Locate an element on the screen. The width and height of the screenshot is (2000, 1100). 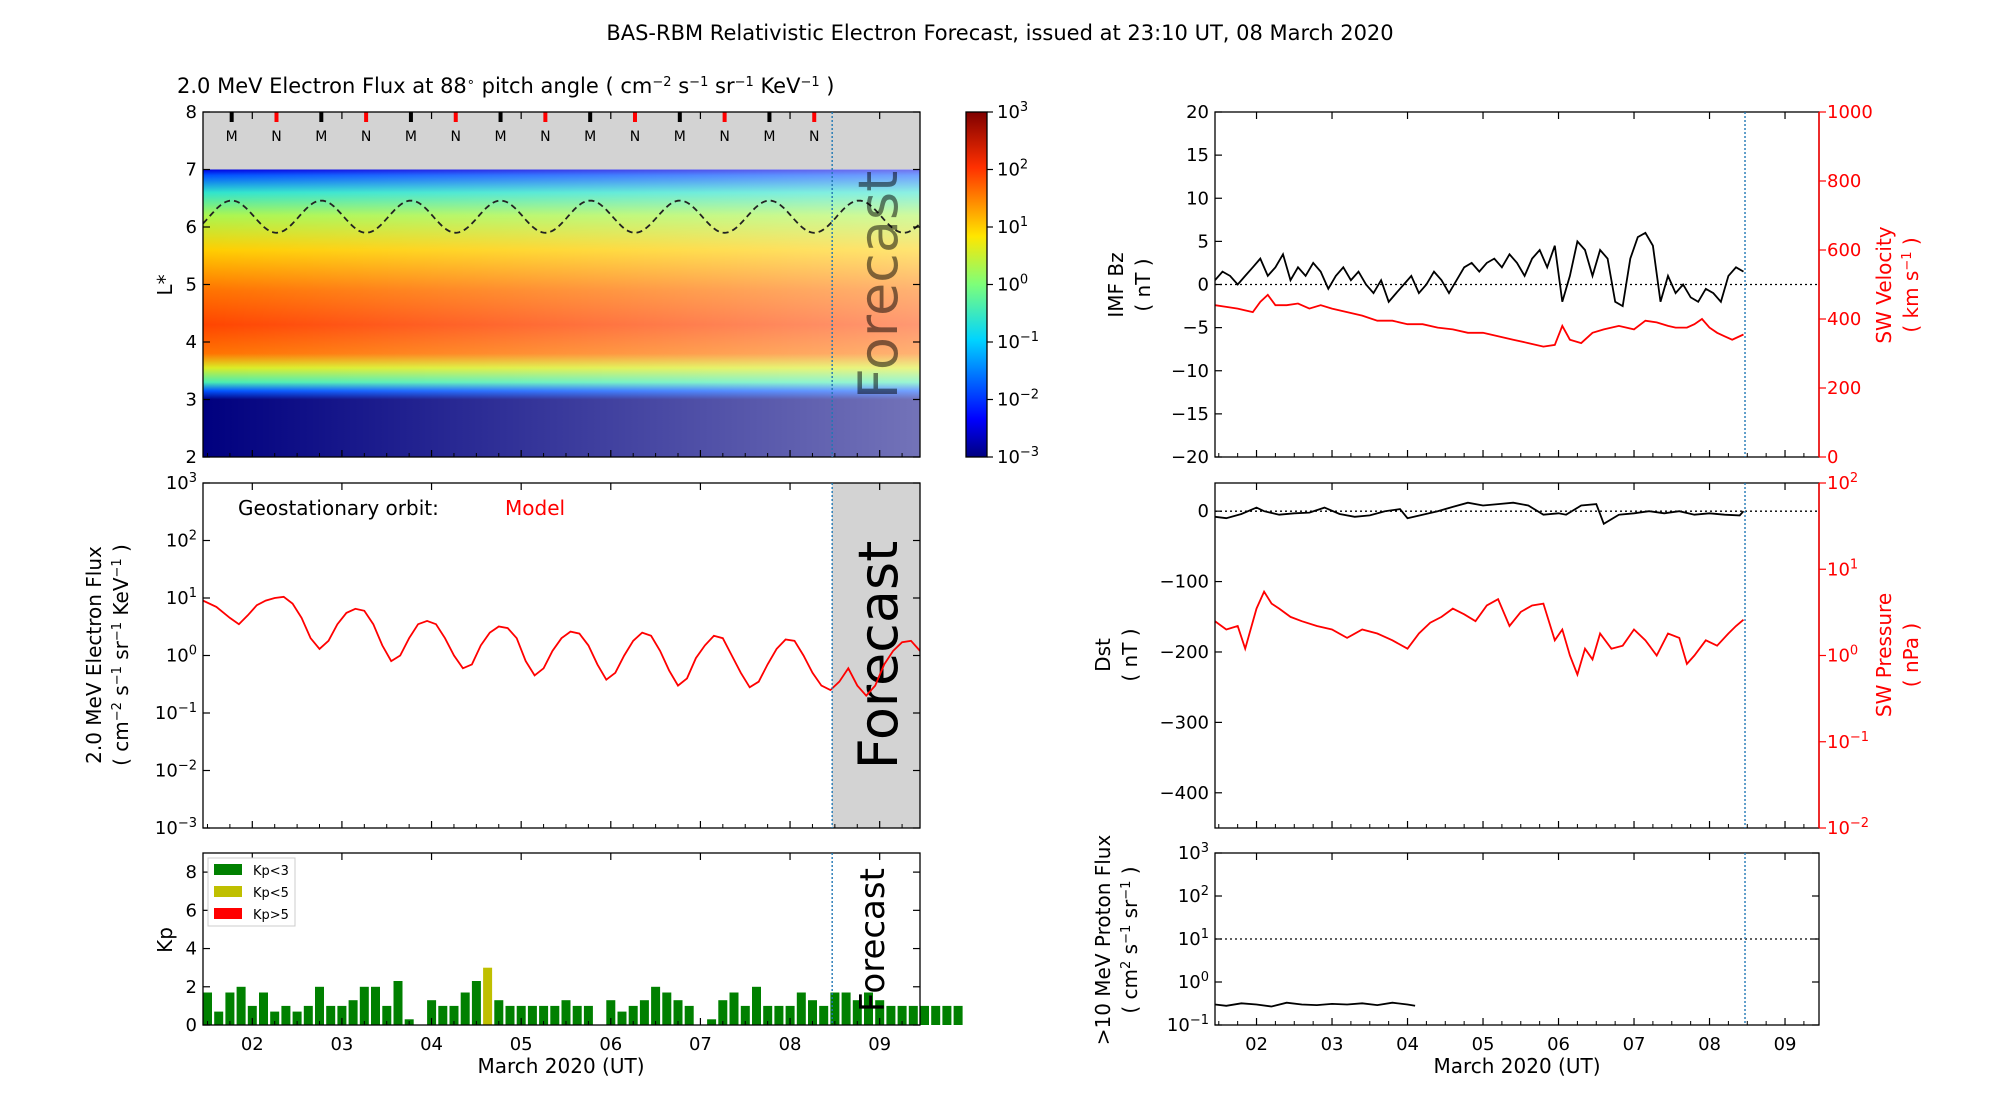
kp-bars is located at coordinates (583, 996).